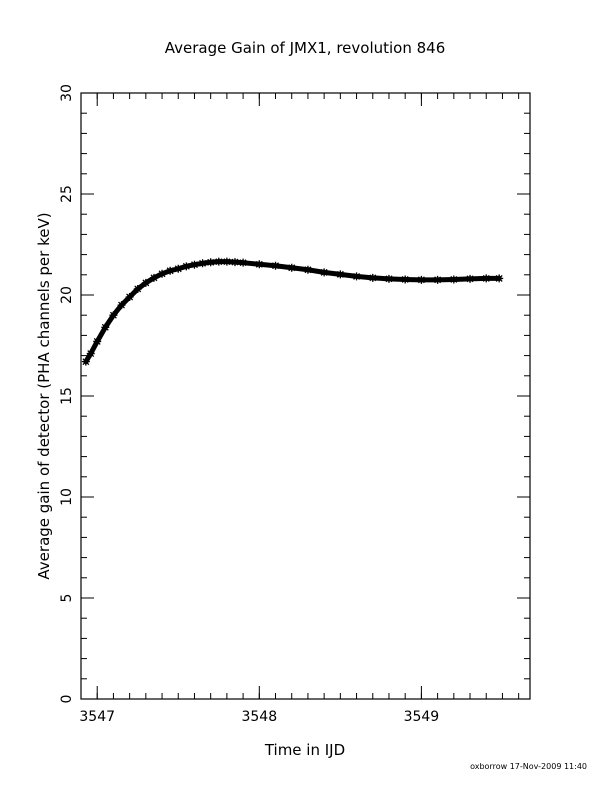 The image size is (612, 792). I want to click on y-tick-label: 25, so click(67, 194).